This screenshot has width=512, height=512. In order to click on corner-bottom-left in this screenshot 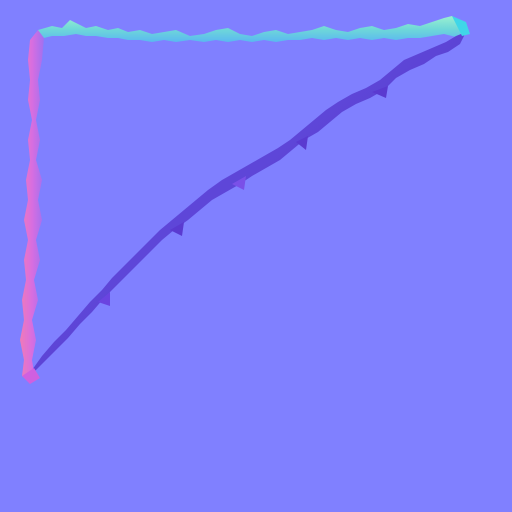, I will do `click(31, 376)`.